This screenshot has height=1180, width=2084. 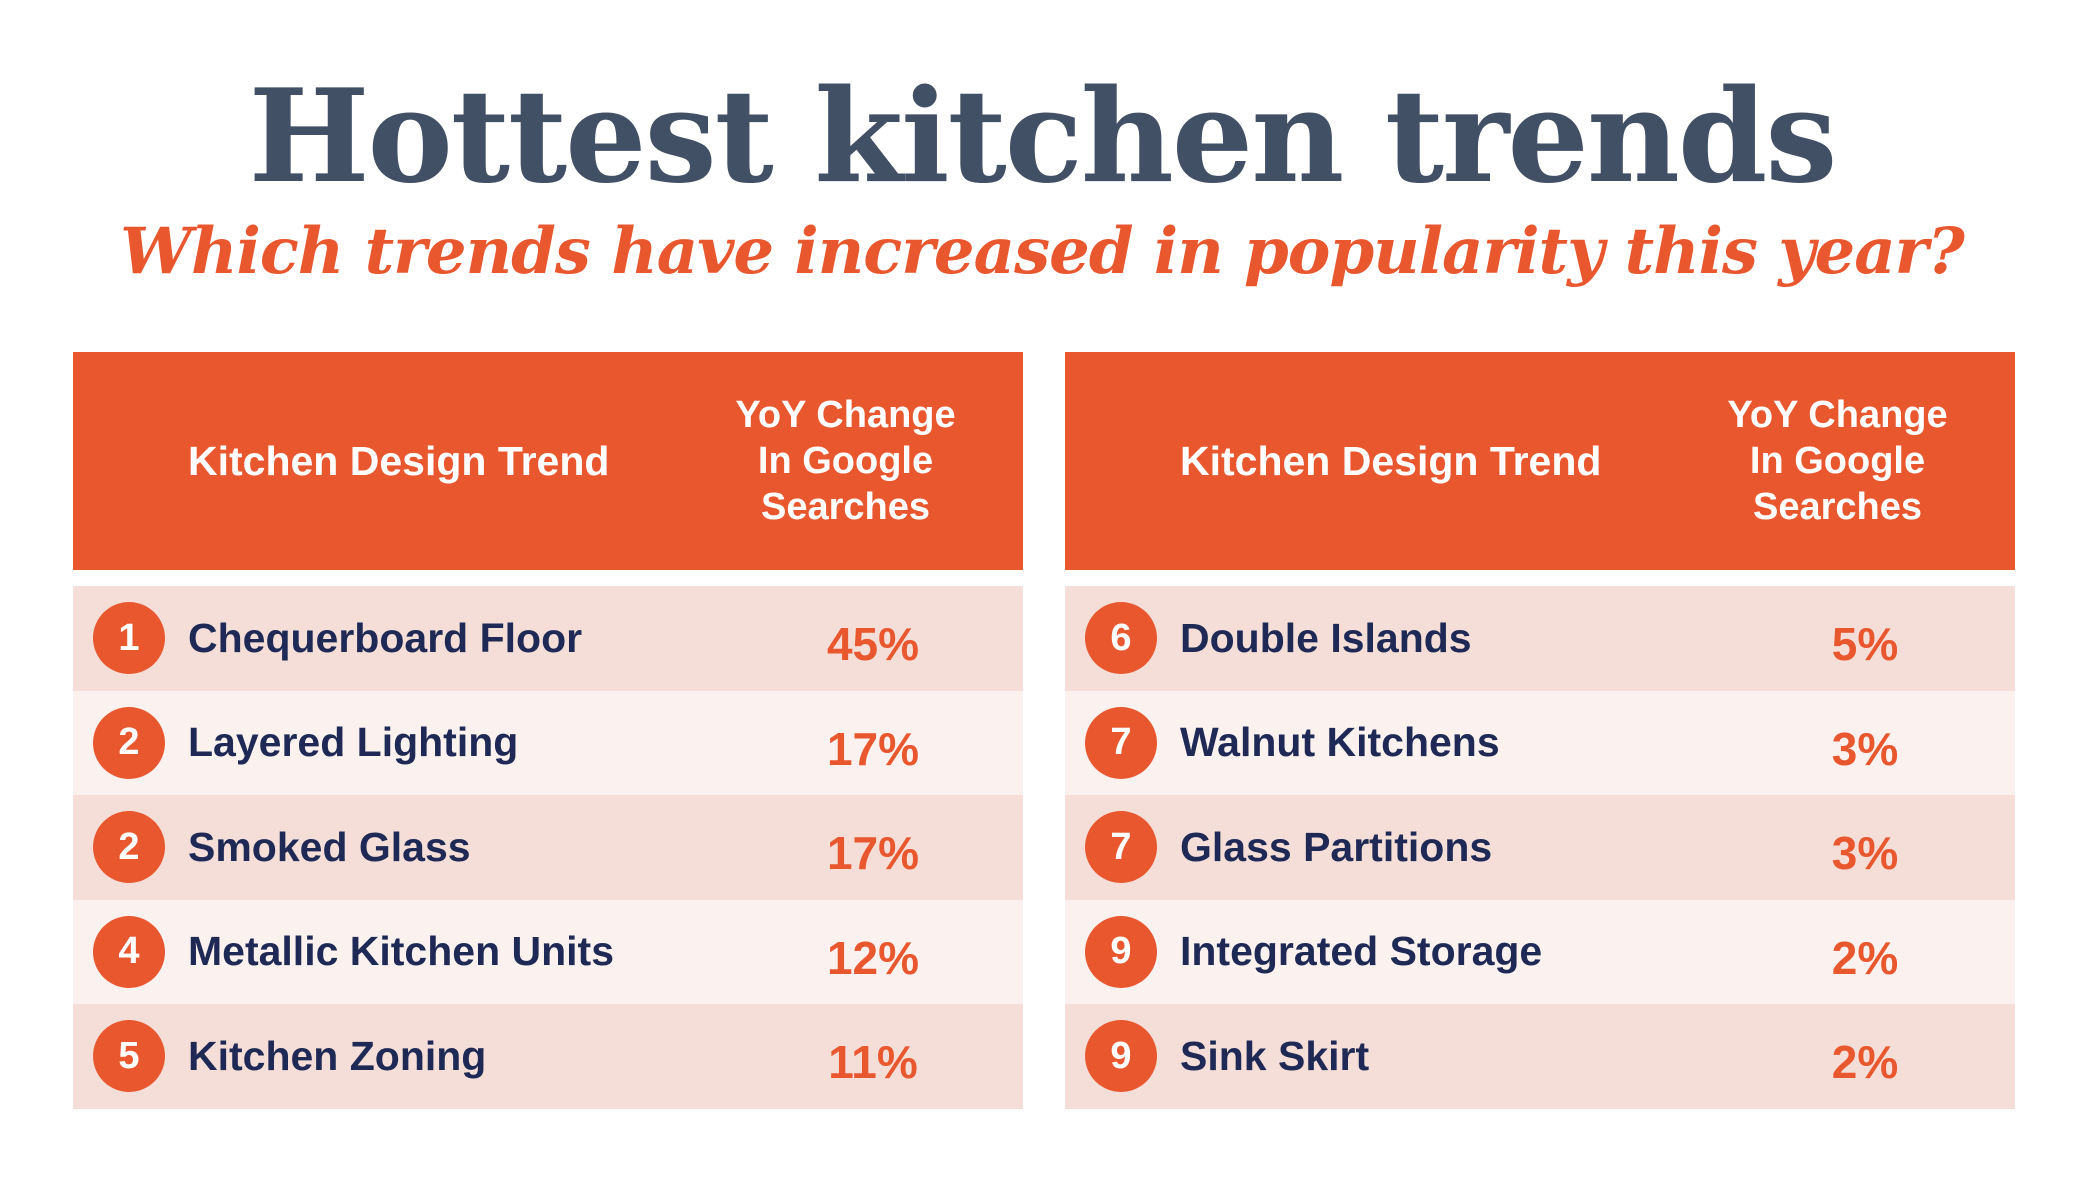 What do you see at coordinates (1540, 743) in the screenshot?
I see `table-row: 7 Walnut Kitchens 3%` at bounding box center [1540, 743].